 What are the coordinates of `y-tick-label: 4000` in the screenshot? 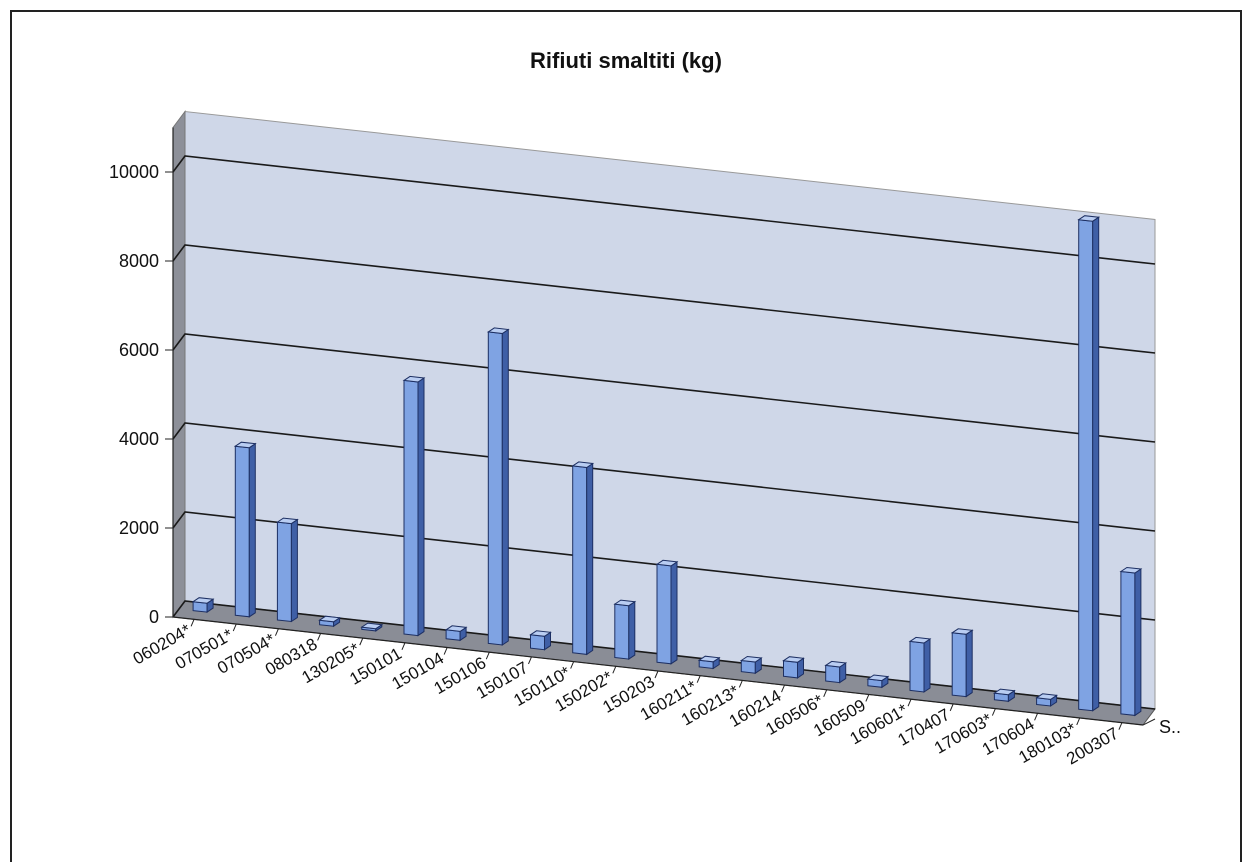 It's located at (139, 439).